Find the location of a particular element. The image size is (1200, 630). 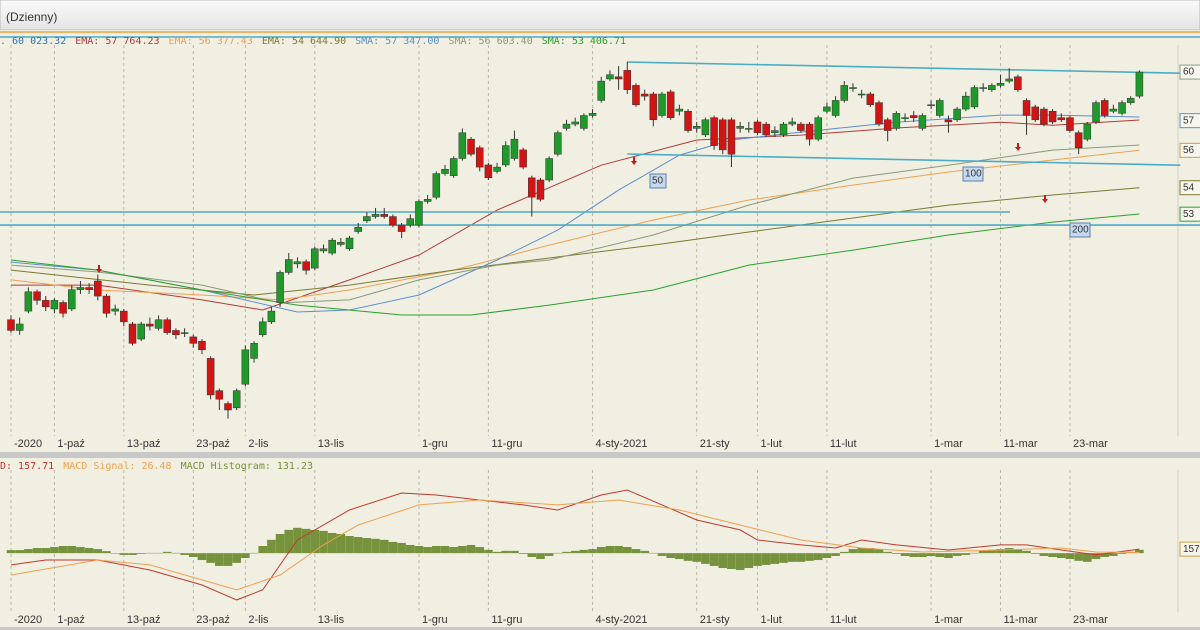

price-tag-label: 57 is located at coordinates (1189, 120).